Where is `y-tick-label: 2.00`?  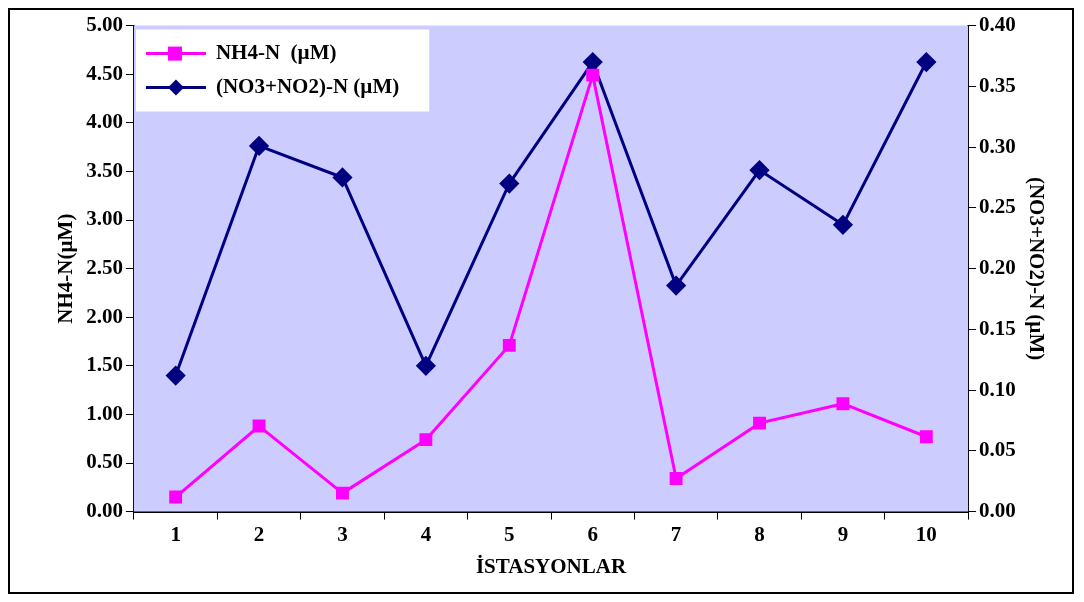 y-tick-label: 2.00 is located at coordinates (104, 315).